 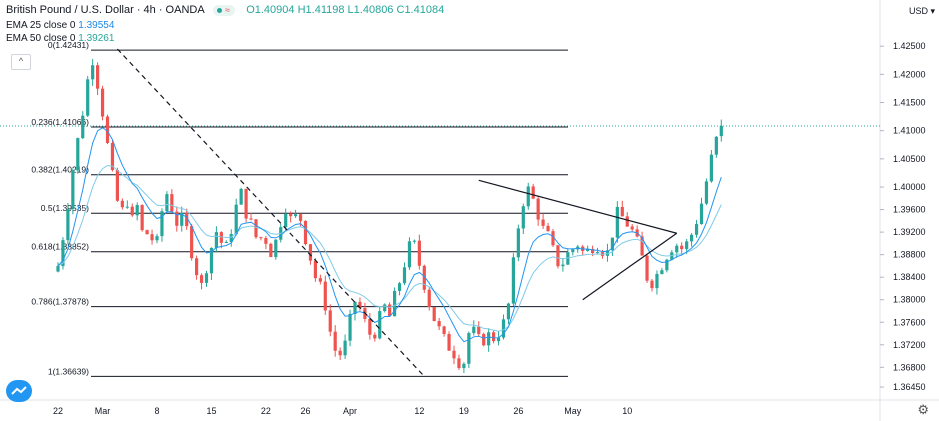 What do you see at coordinates (60, 38) in the screenshot?
I see `ema50-legend: EMA 50 close 0 1.39261` at bounding box center [60, 38].